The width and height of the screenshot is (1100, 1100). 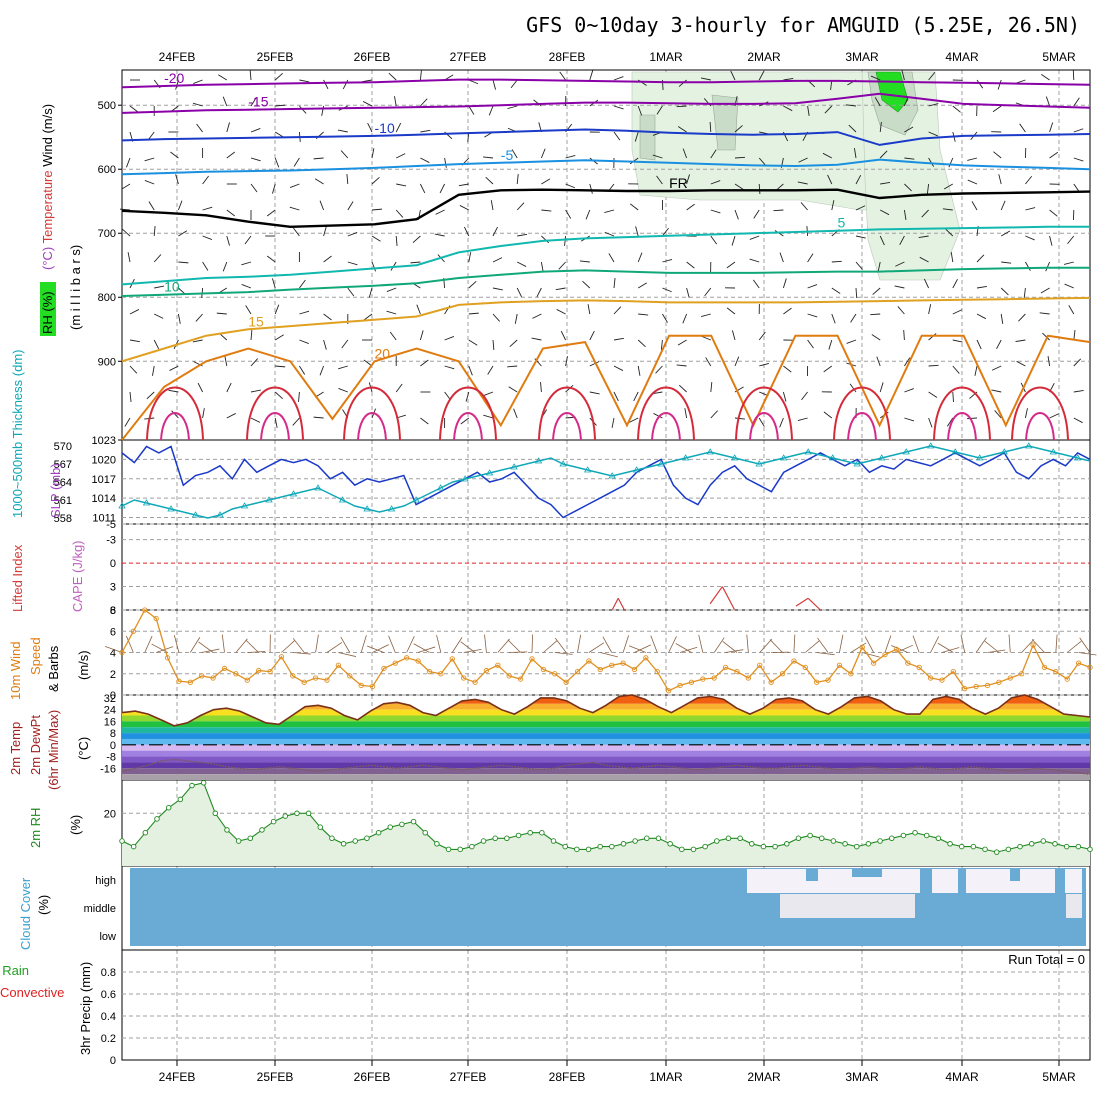 What do you see at coordinates (107, 106) in the screenshot?
I see `pressure-tick-label: 500` at bounding box center [107, 106].